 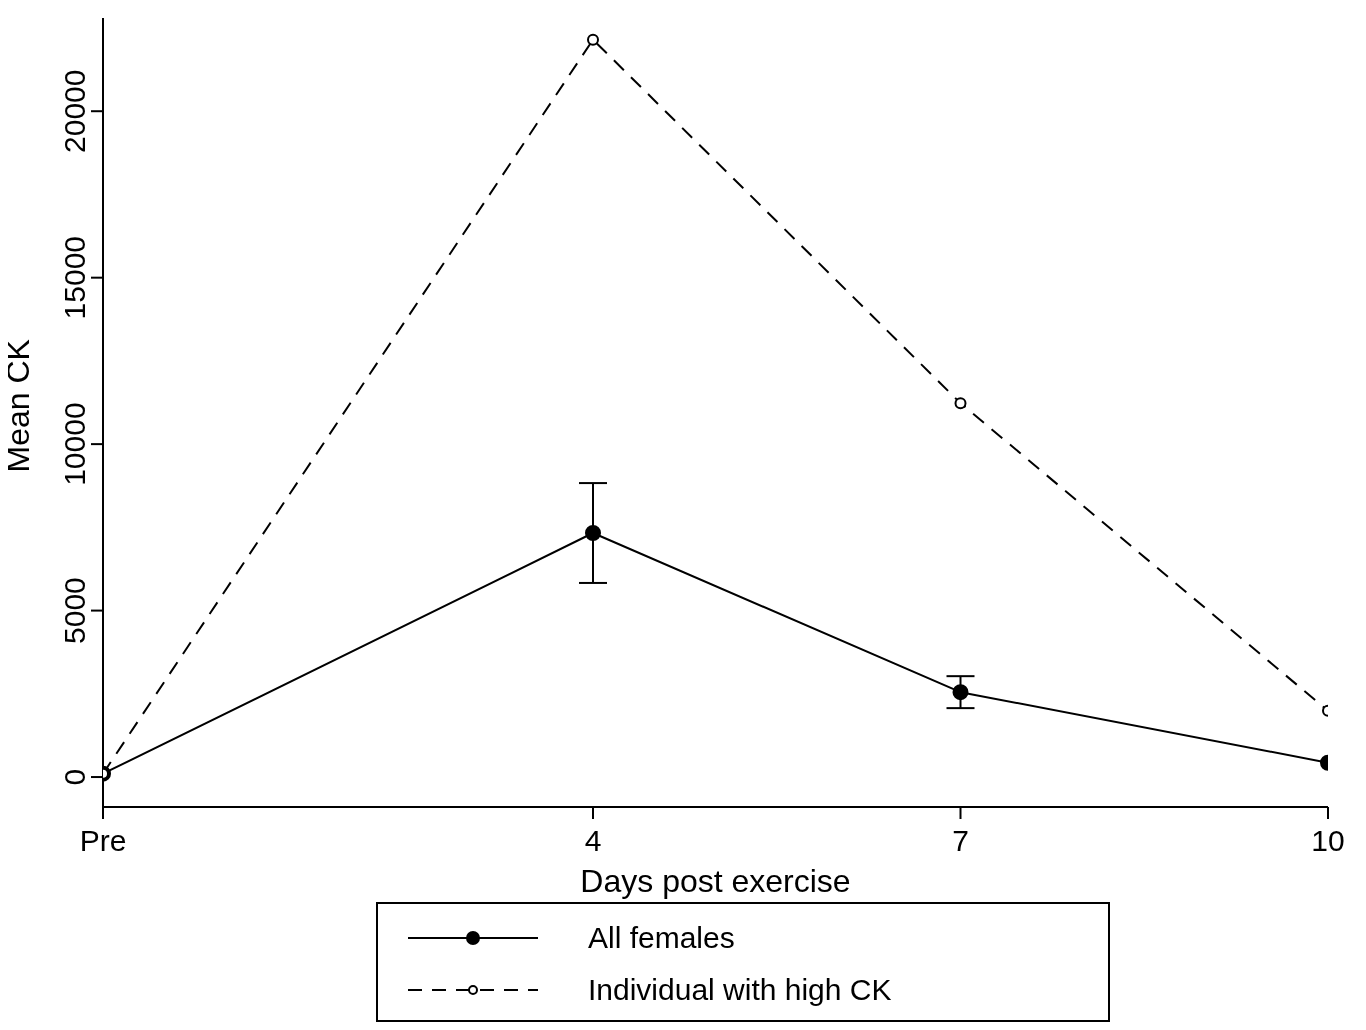 What do you see at coordinates (74, 777) in the screenshot?
I see `y-tick-label: 0` at bounding box center [74, 777].